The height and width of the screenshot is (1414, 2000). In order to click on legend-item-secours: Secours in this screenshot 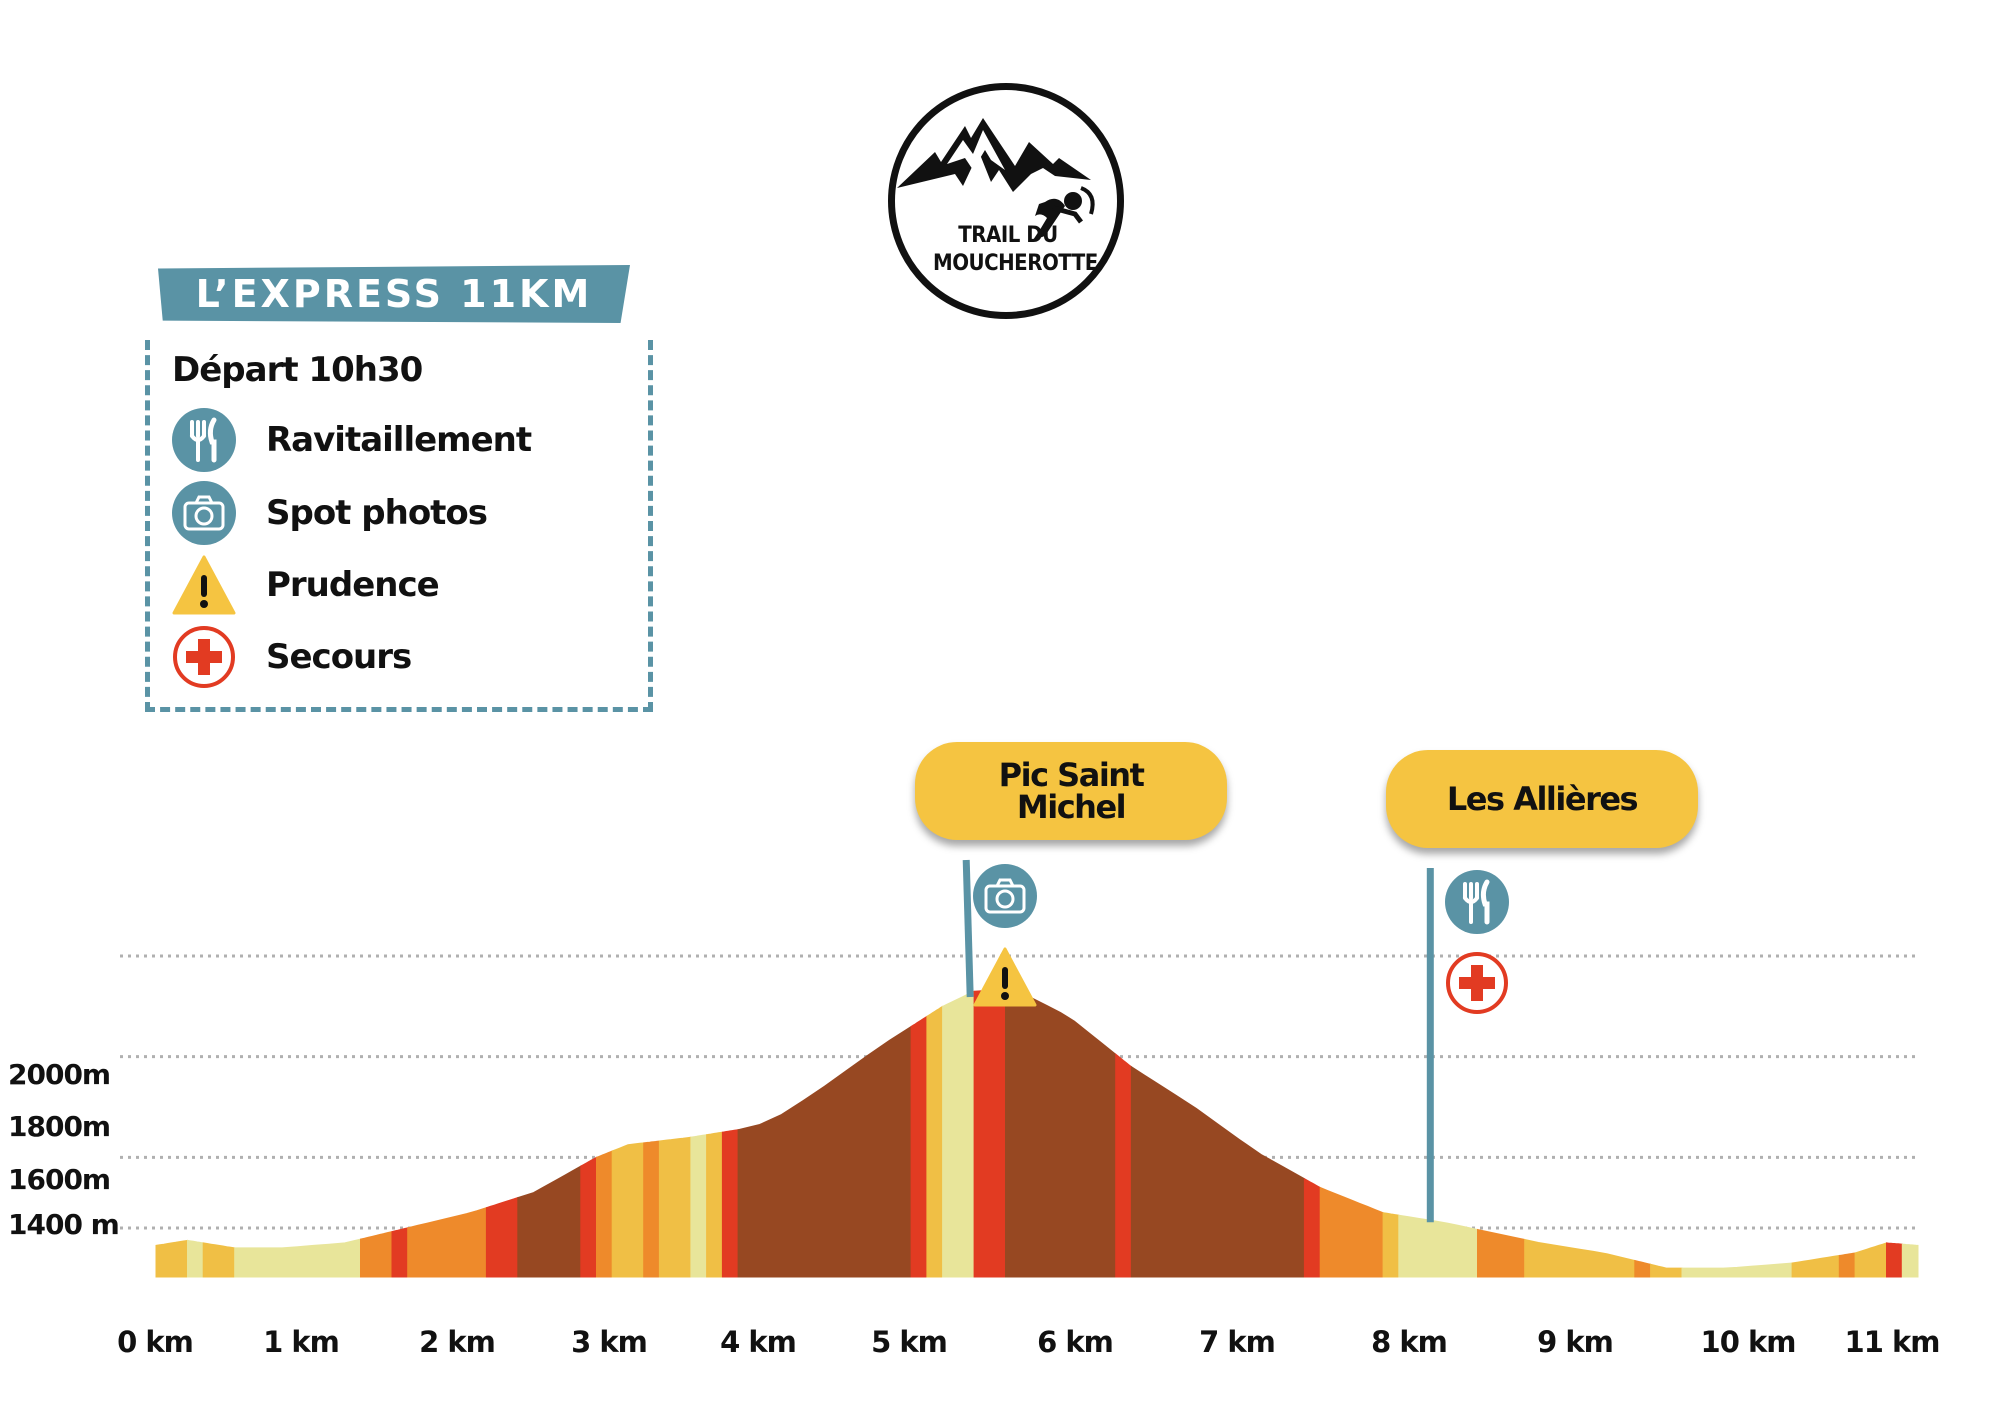, I will do `click(292, 657)`.